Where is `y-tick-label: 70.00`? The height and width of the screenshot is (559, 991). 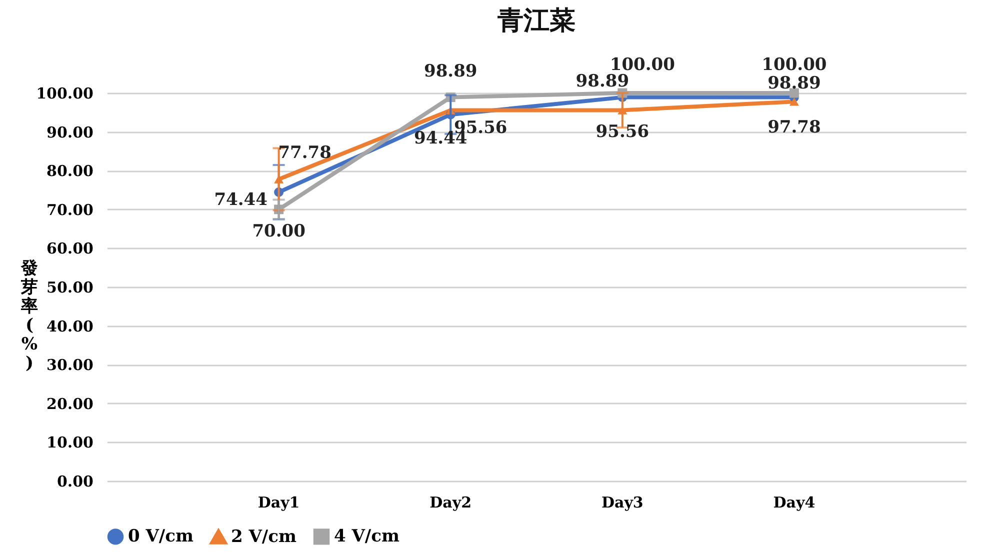 y-tick-label: 70.00 is located at coordinates (70, 209).